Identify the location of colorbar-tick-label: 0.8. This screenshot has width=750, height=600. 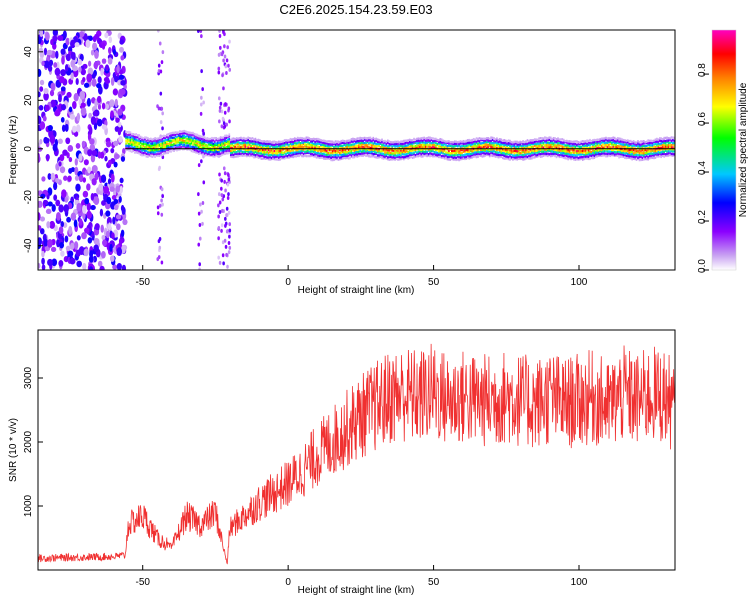
(702, 70).